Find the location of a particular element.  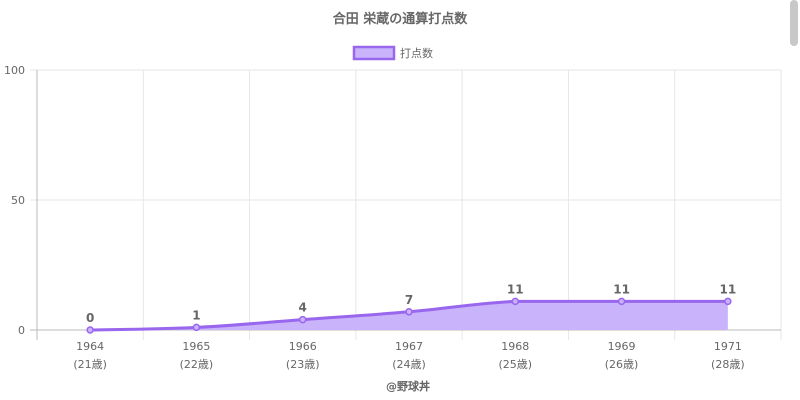

x-tick-sublabel: (26歳) is located at coordinates (622, 364).